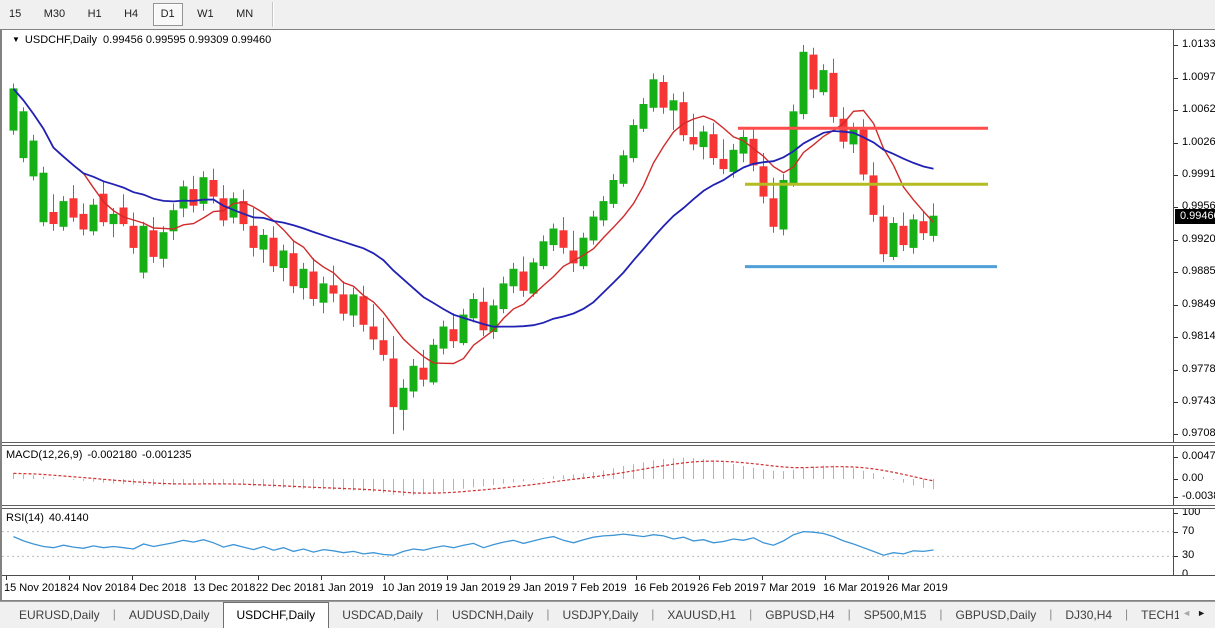 This screenshot has width=1215, height=628. I want to click on rsi-name: RSI(14), so click(25, 518).